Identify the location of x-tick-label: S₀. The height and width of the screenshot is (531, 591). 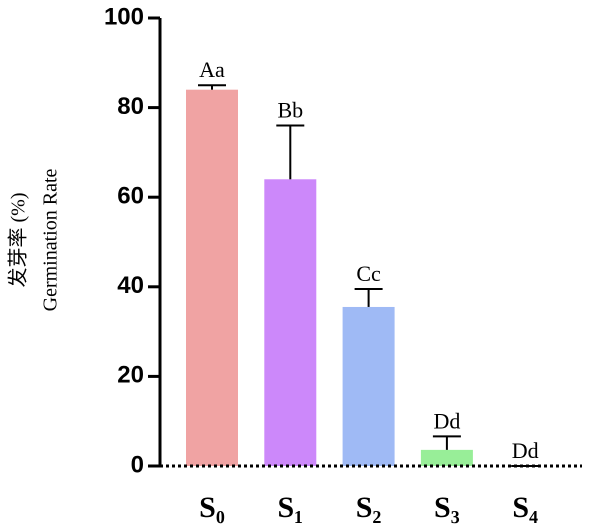
(212, 507).